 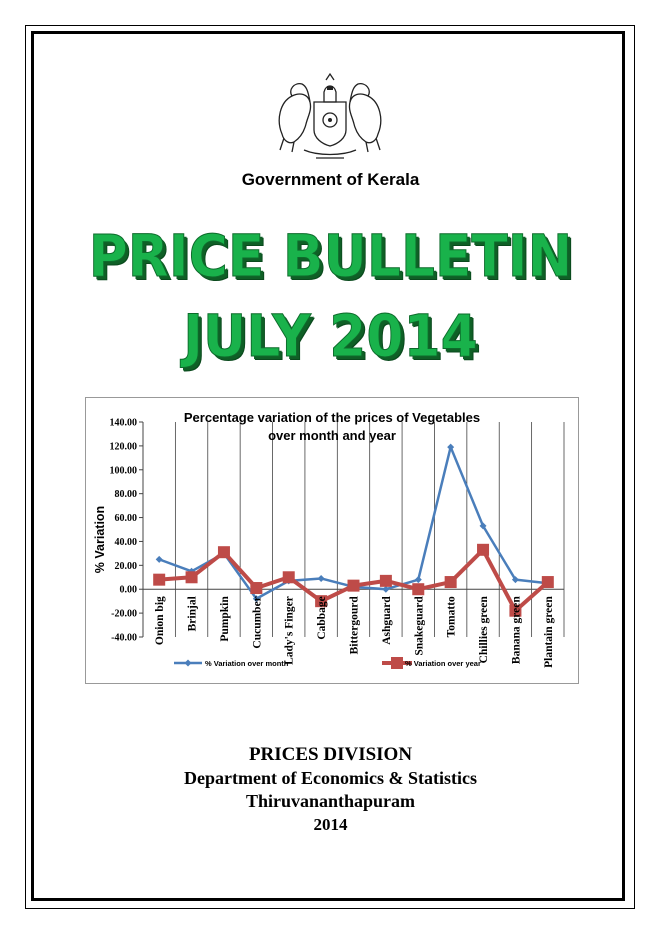 I want to click on y-tick-label: 140.00, so click(x=124, y=423).